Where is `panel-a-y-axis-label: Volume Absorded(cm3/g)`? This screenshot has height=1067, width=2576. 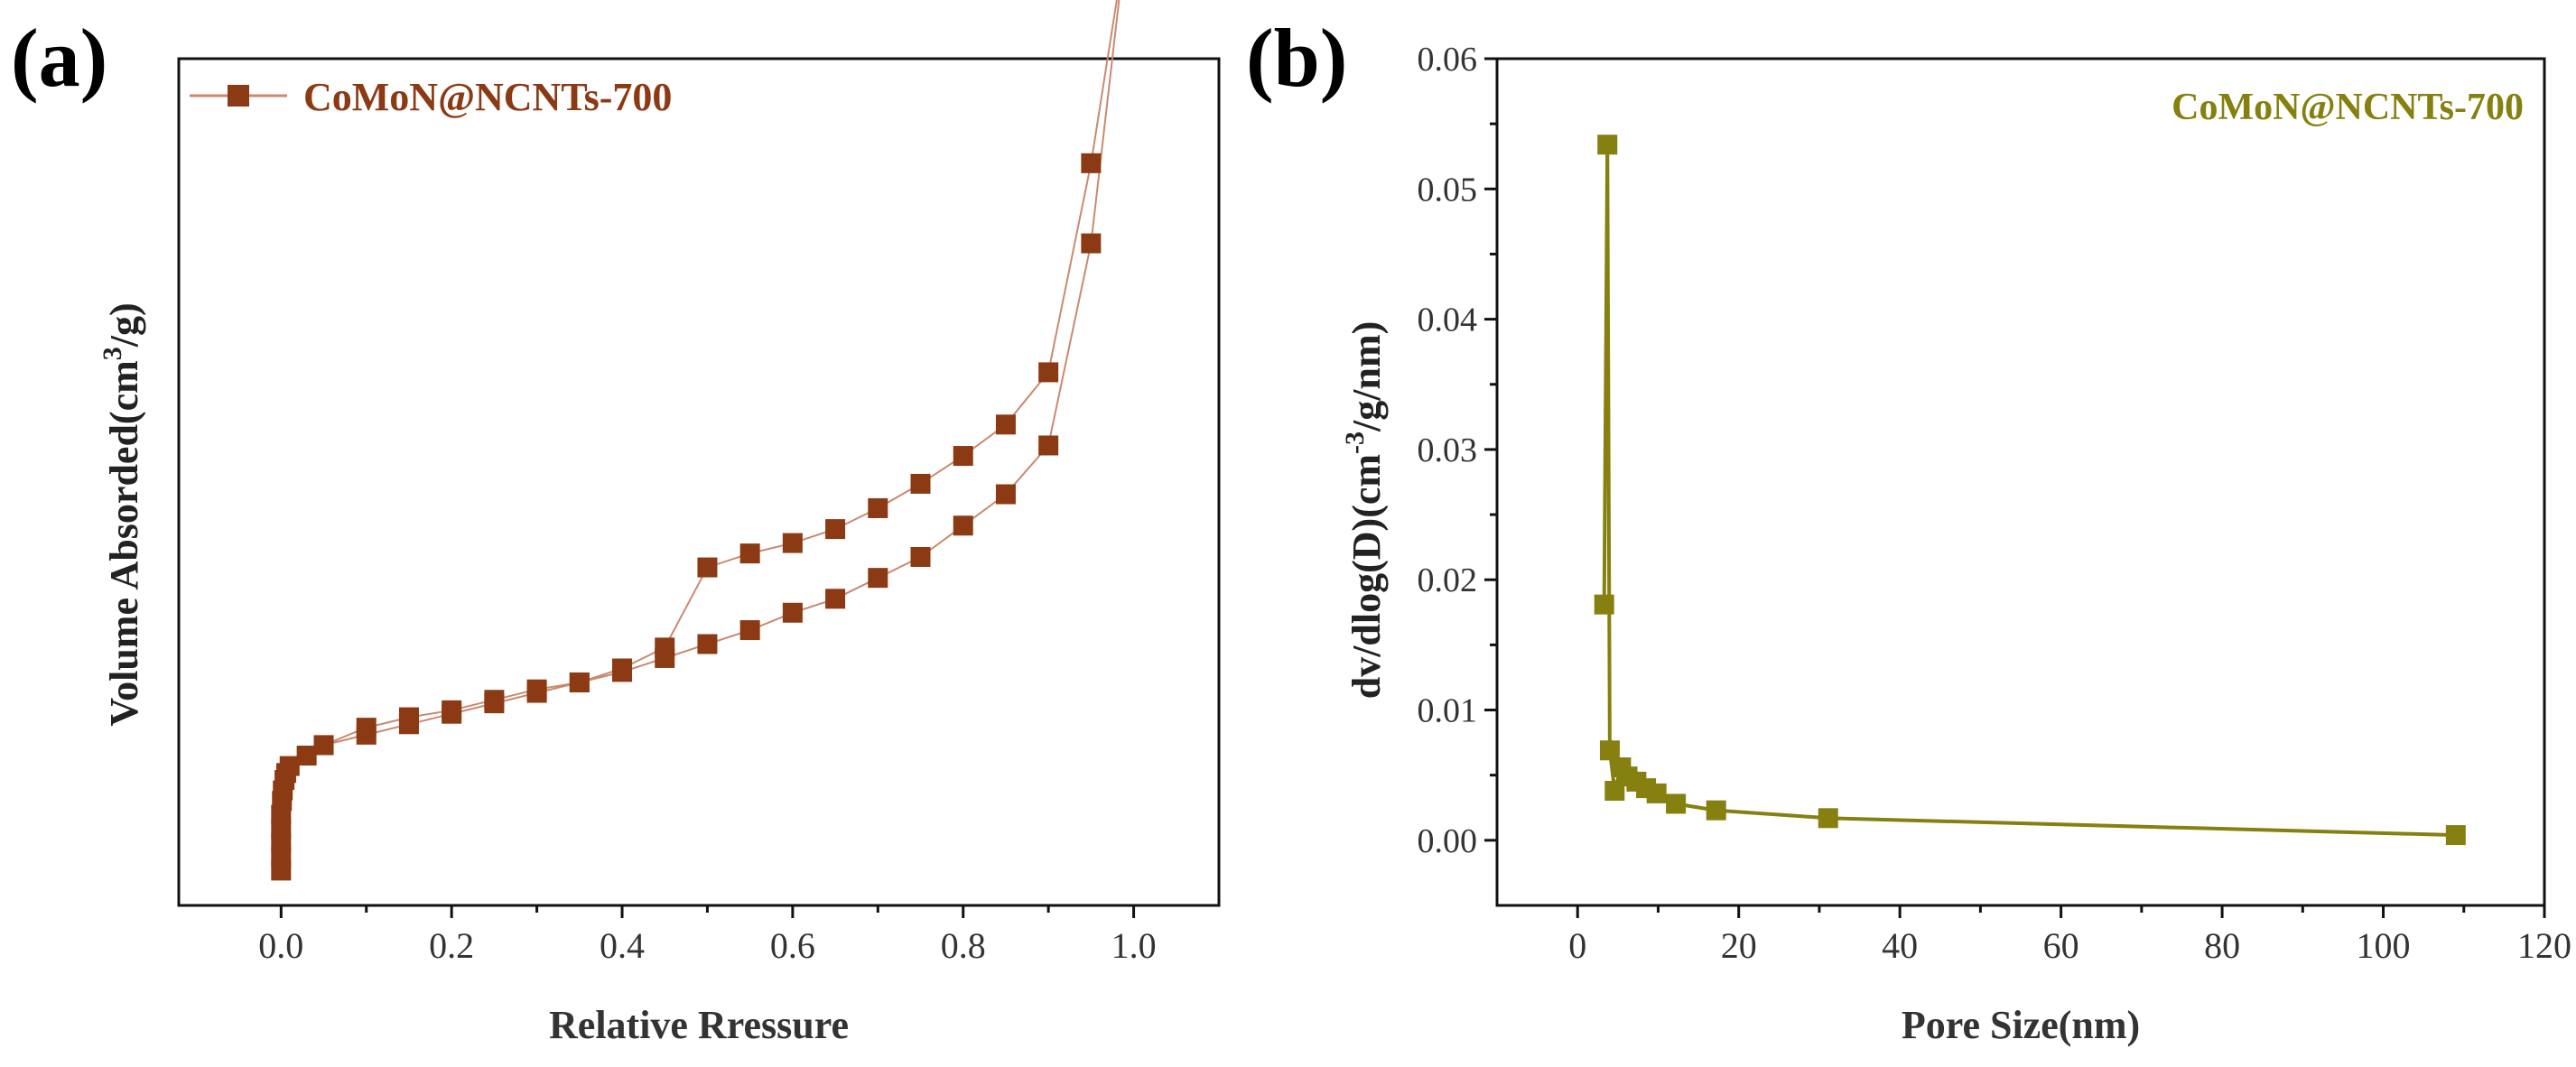
panel-a-y-axis-label: Volume Absorded(cm3/g) is located at coordinates (122, 514).